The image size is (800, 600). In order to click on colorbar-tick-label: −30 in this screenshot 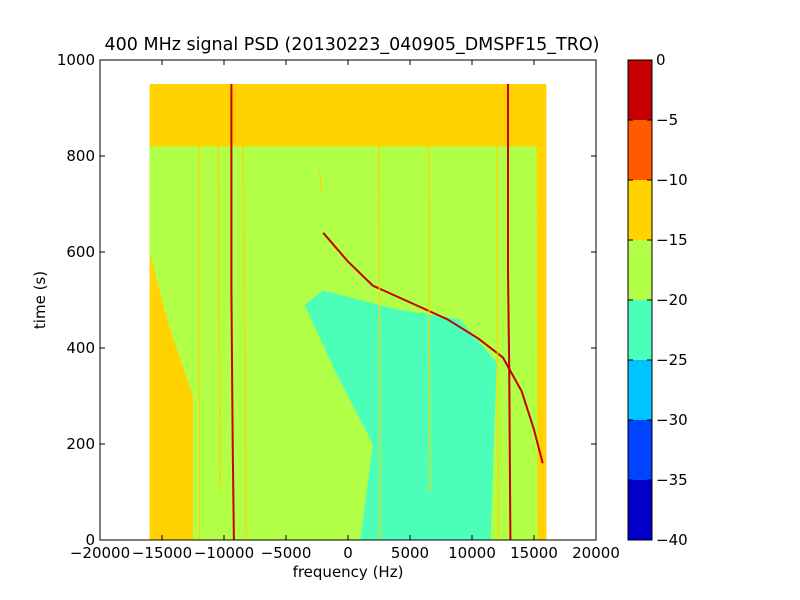, I will do `click(672, 420)`.